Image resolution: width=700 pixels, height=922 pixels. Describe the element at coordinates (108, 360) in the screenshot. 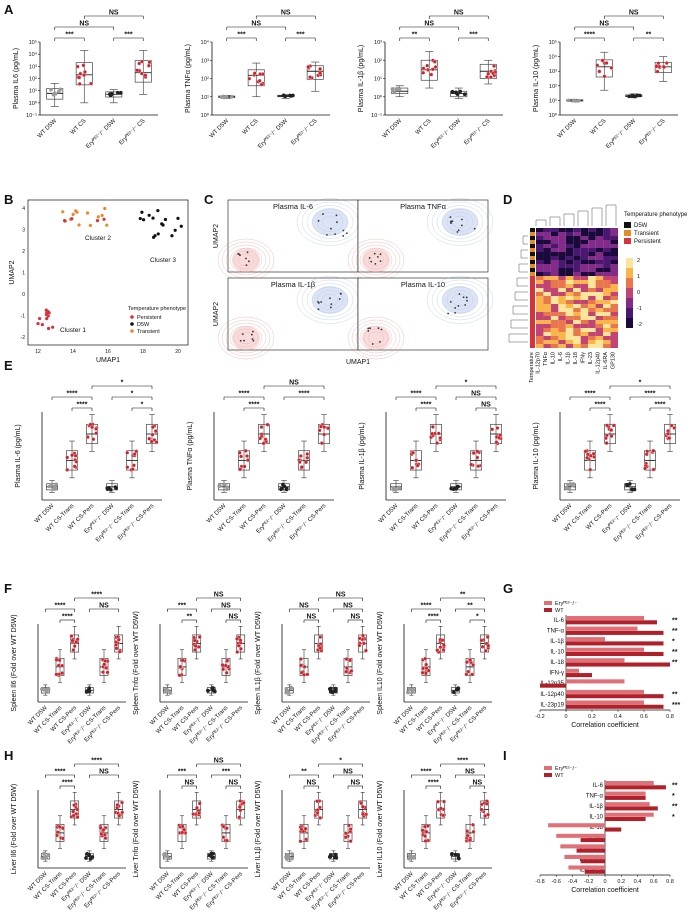

I see `x-axis-label: UMAP1` at that location.